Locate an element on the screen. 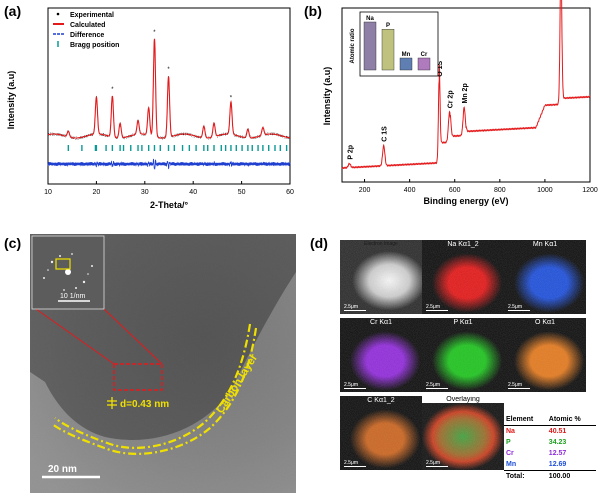  table-row: Total: 100.00 is located at coordinates (550, 476).